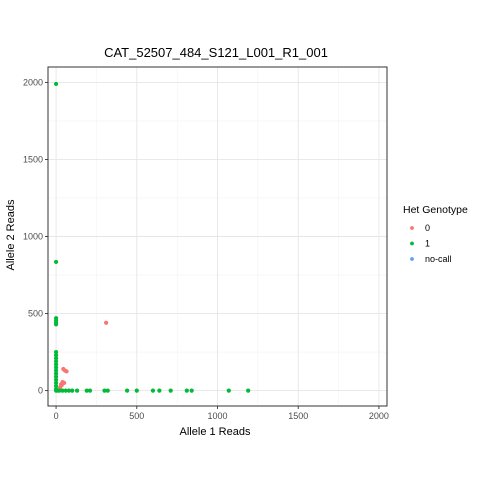  I want to click on y-tick-label: 0, so click(40, 391).